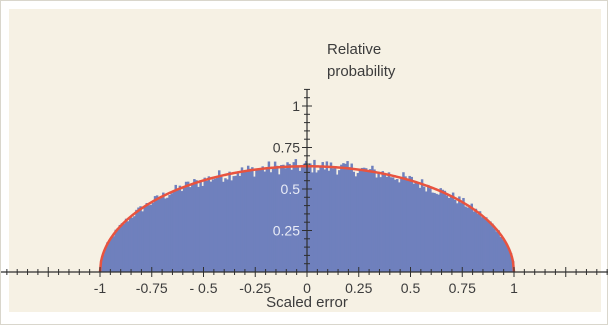  I want to click on x-tick-label: -0.75, so click(152, 288).